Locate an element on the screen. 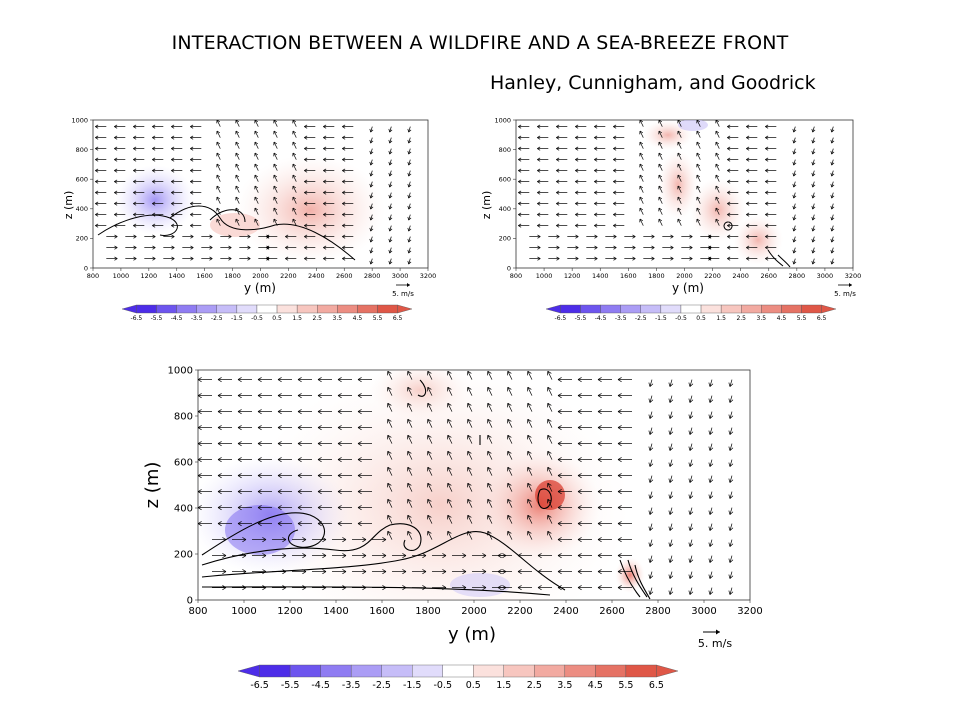  colorbar-tick-label: -0.5 is located at coordinates (257, 318).